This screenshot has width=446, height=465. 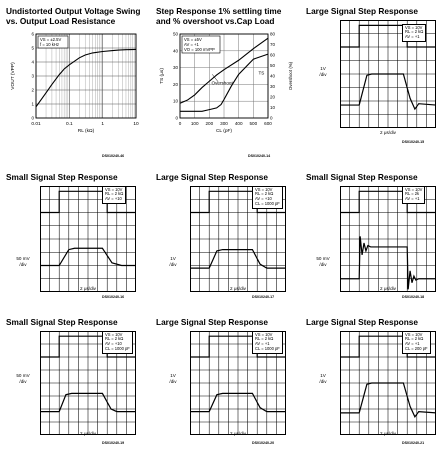 What do you see at coordinates (114, 195) in the screenshot?
I see `test-conditions: VS = 10V RL = 2 kΩ AV = +10` at bounding box center [114, 195].